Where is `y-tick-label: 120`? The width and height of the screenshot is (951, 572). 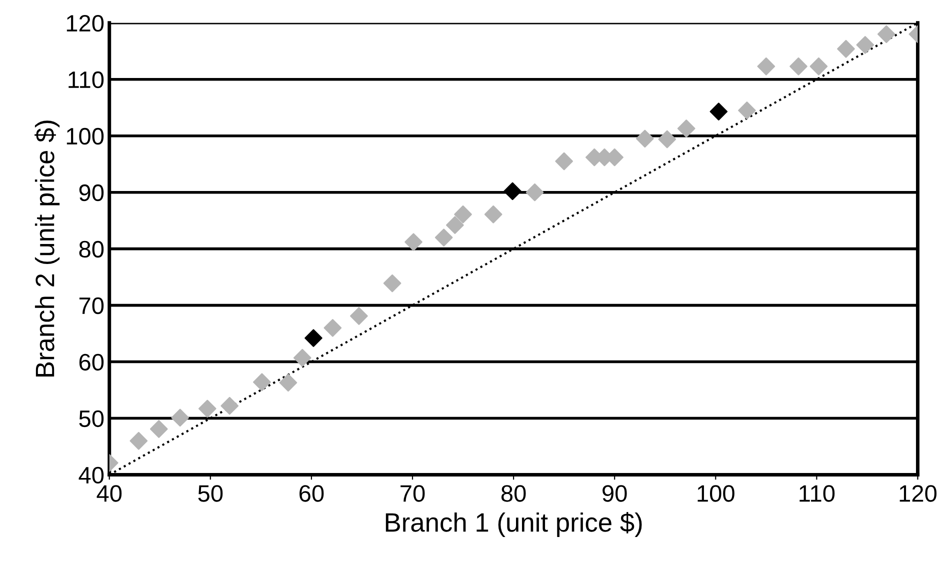
y-tick-label: 120 is located at coordinates (85, 23).